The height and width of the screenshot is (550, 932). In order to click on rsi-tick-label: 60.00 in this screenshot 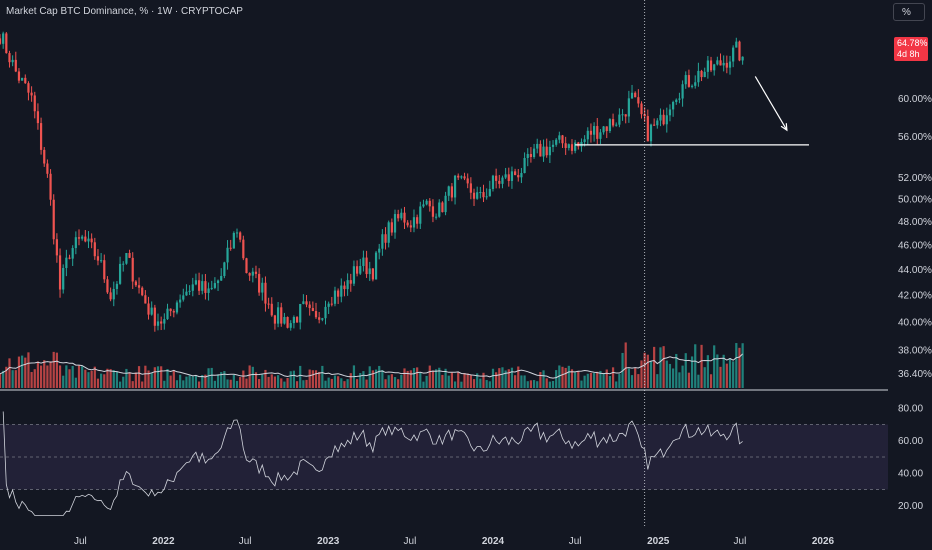, I will do `click(910, 441)`.